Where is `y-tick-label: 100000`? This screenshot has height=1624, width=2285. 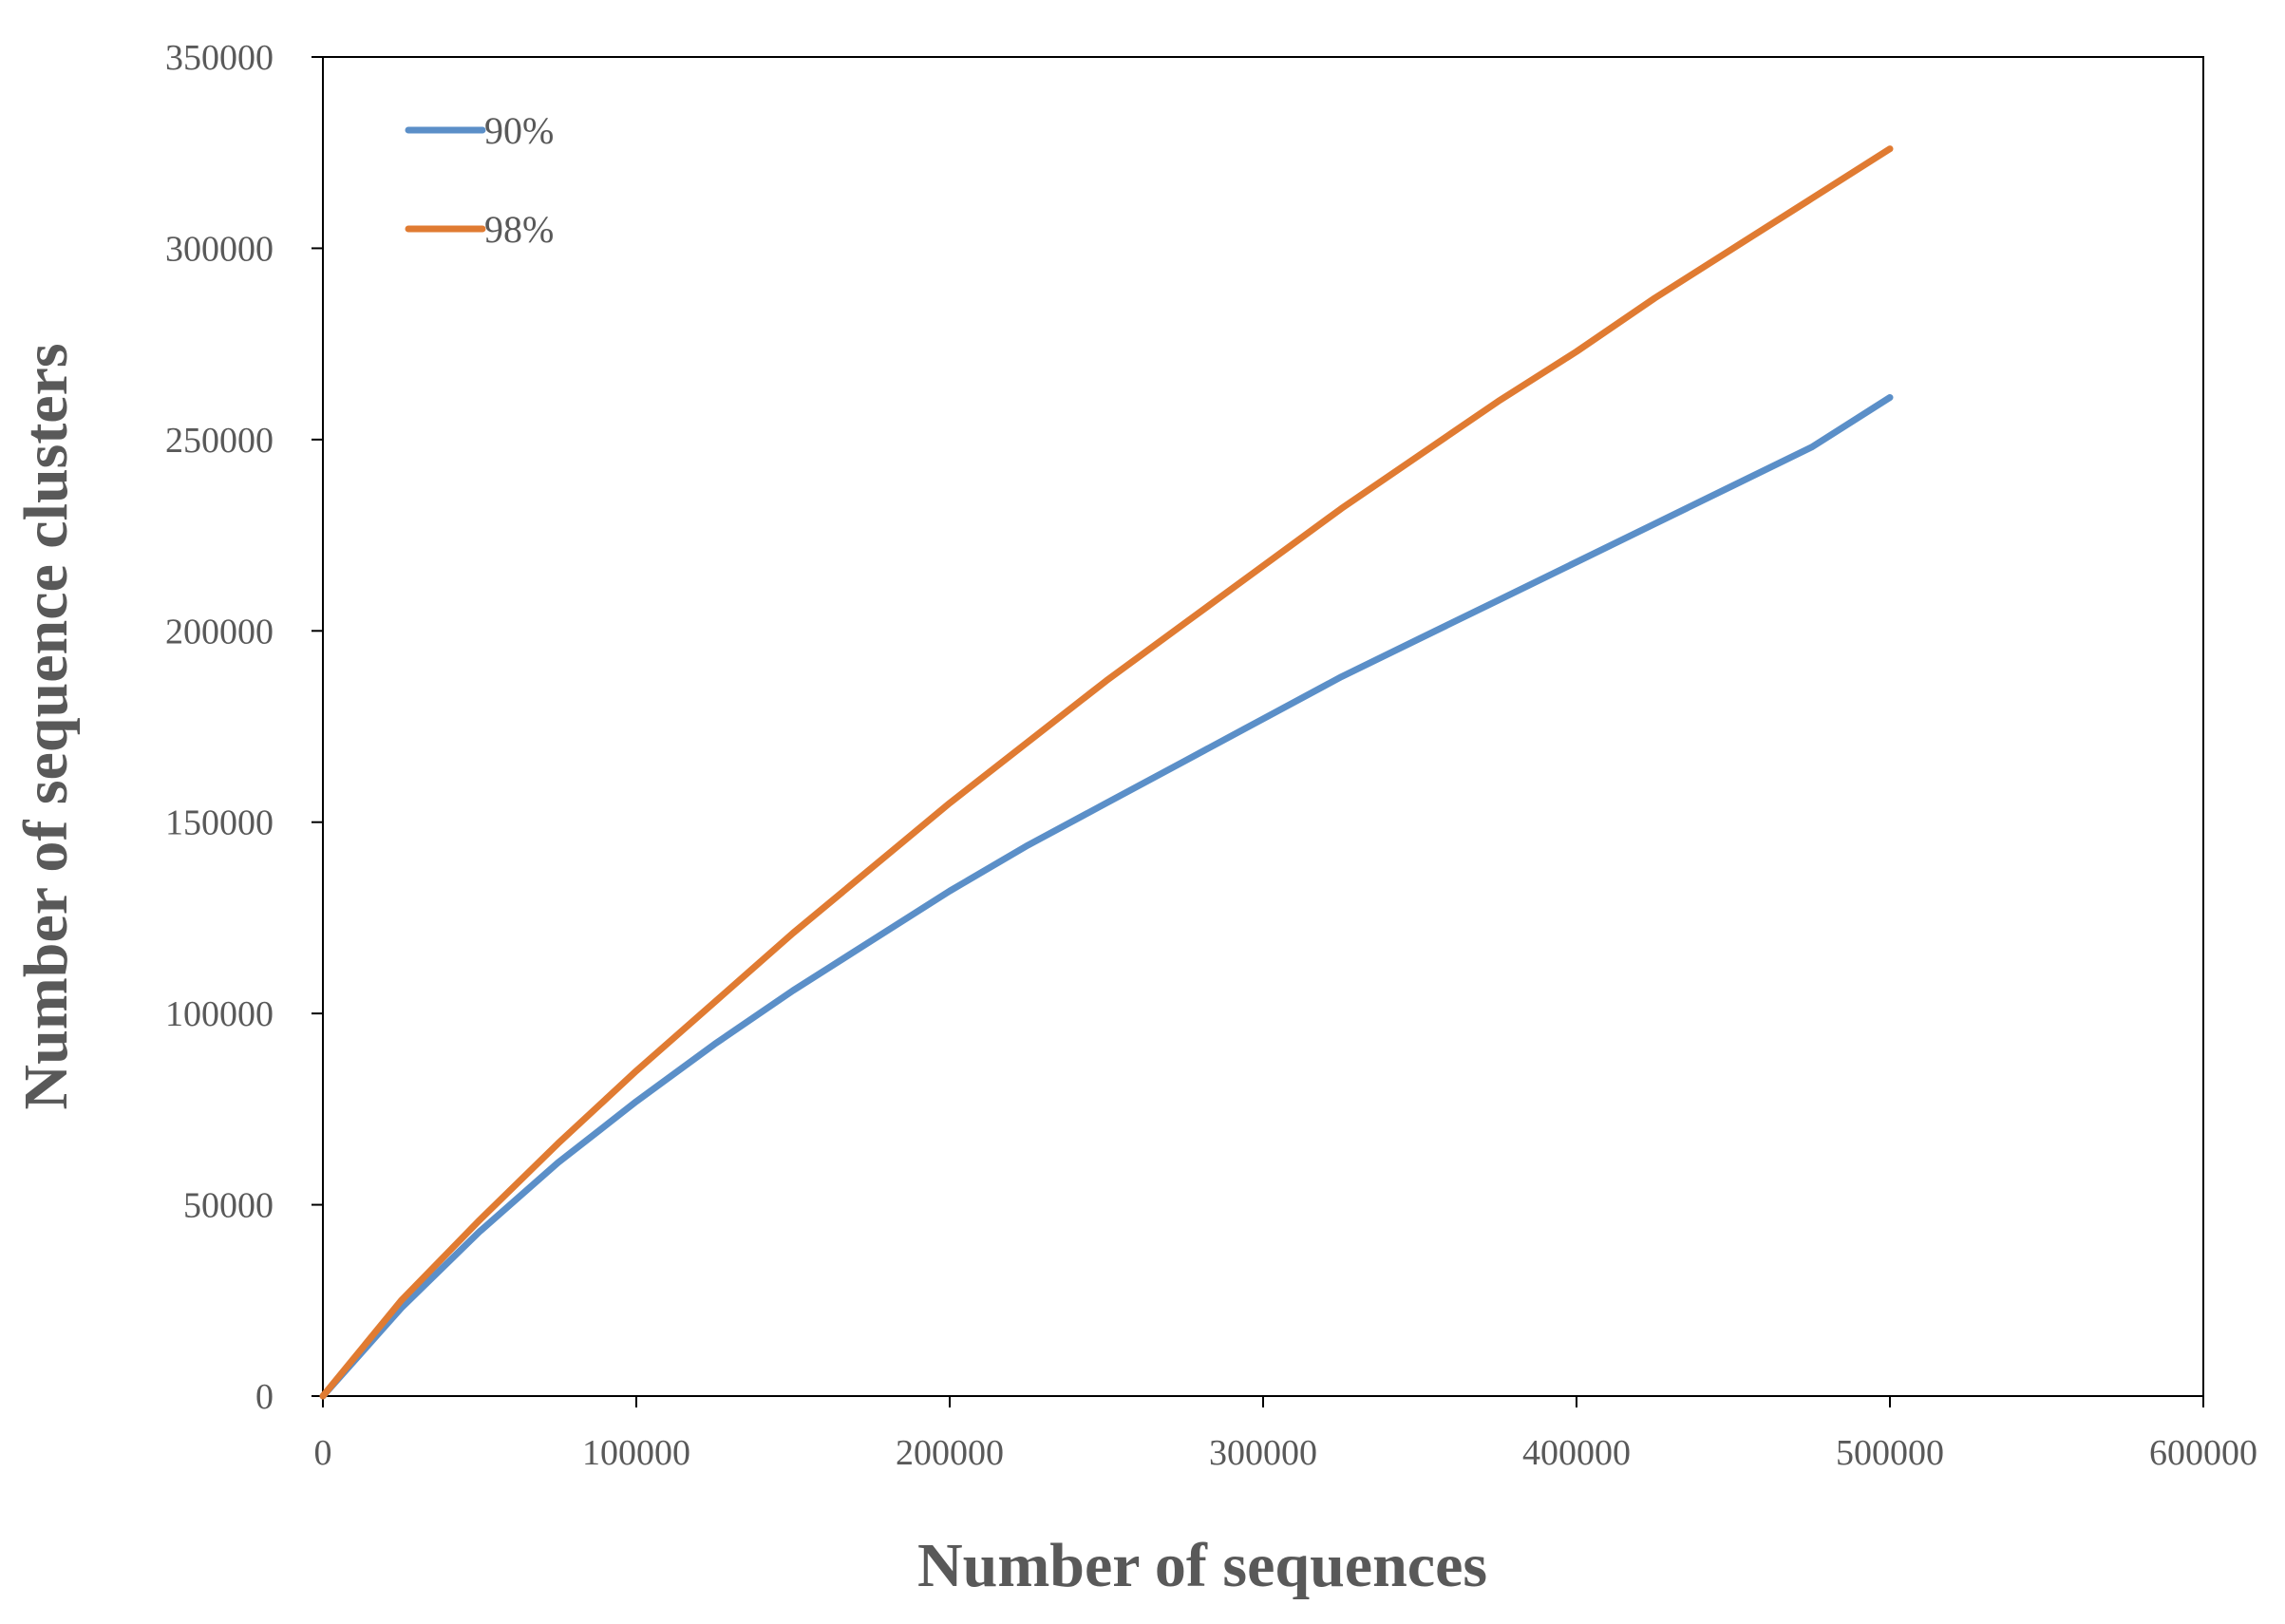
y-tick-label: 100000 is located at coordinates (219, 1014).